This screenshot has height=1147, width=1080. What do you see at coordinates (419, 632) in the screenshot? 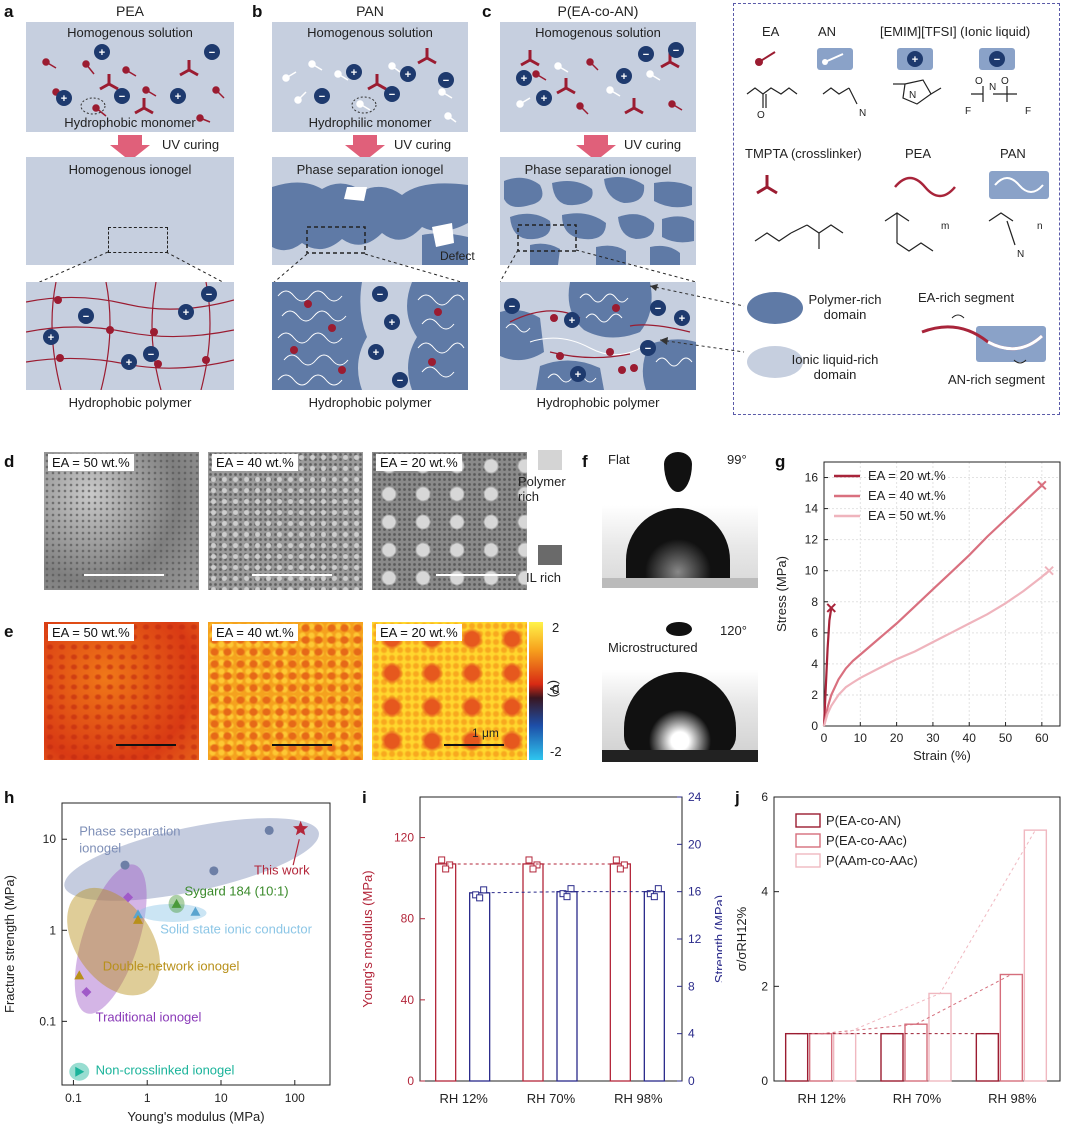
I see `kpfm-label-ea20: EA = 20 wt.%` at bounding box center [419, 632].